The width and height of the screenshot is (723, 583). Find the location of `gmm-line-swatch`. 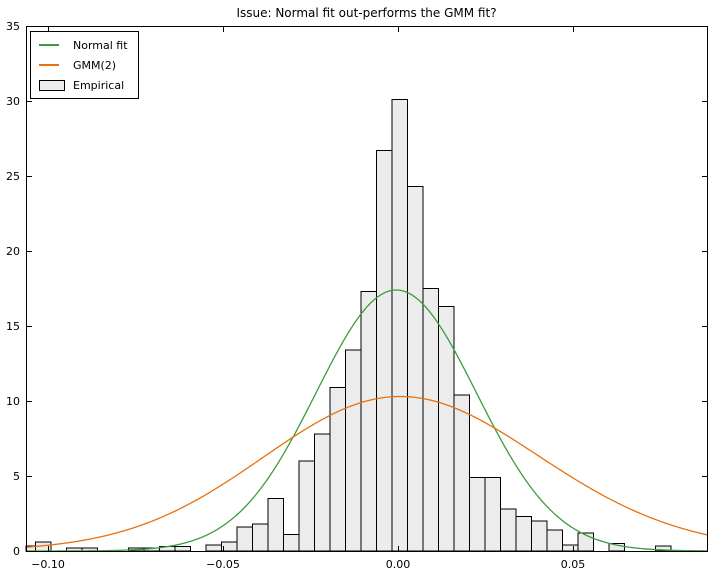

gmm-line-swatch is located at coordinates (49, 65).